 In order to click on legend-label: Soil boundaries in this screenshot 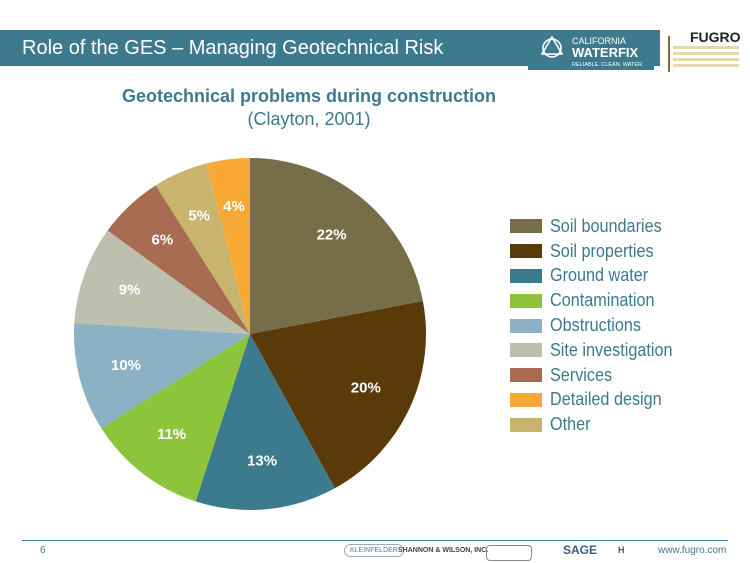, I will do `click(606, 225)`.